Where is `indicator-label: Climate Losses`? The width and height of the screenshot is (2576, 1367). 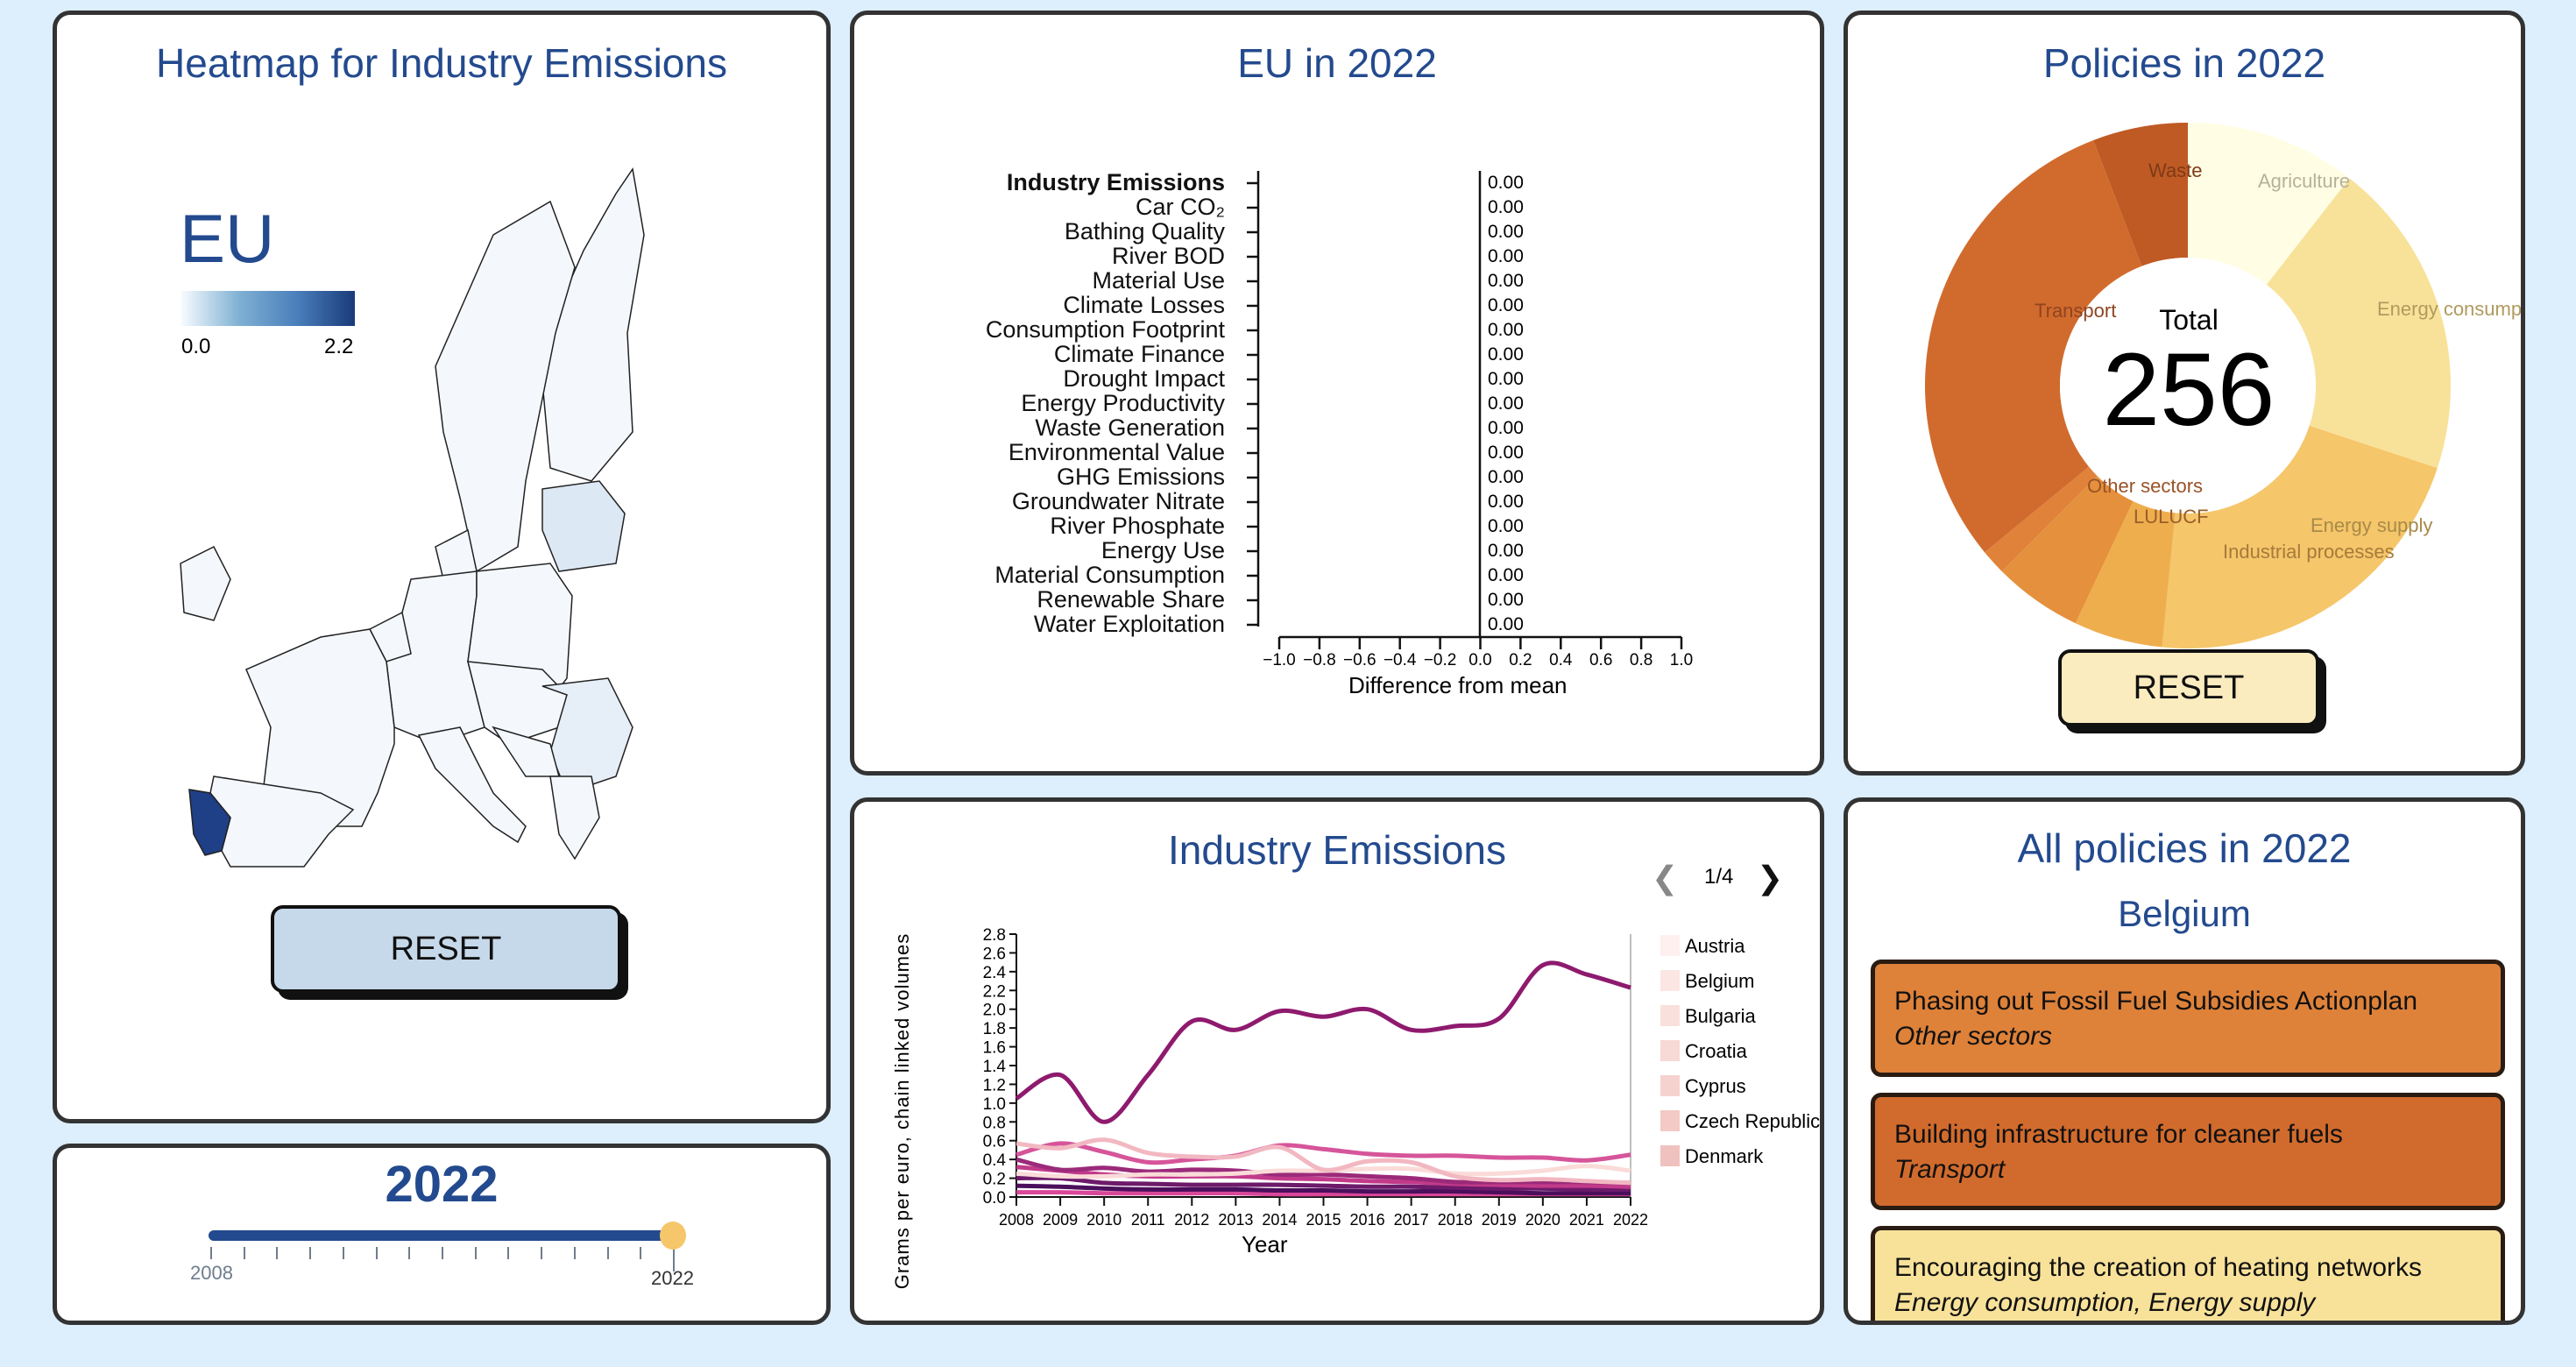 indicator-label: Climate Losses is located at coordinates (1144, 305).